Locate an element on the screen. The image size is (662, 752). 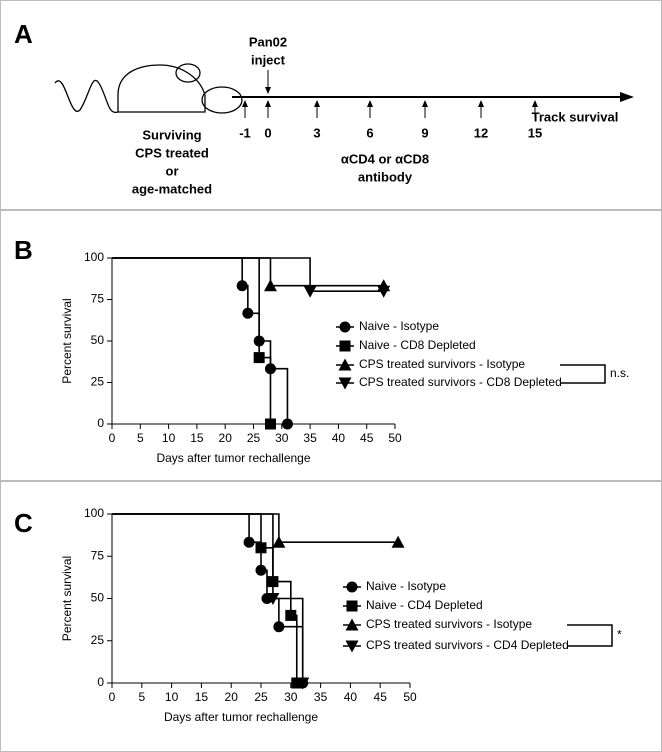
timeline-tick-label: 15 is located at coordinates (535, 132).